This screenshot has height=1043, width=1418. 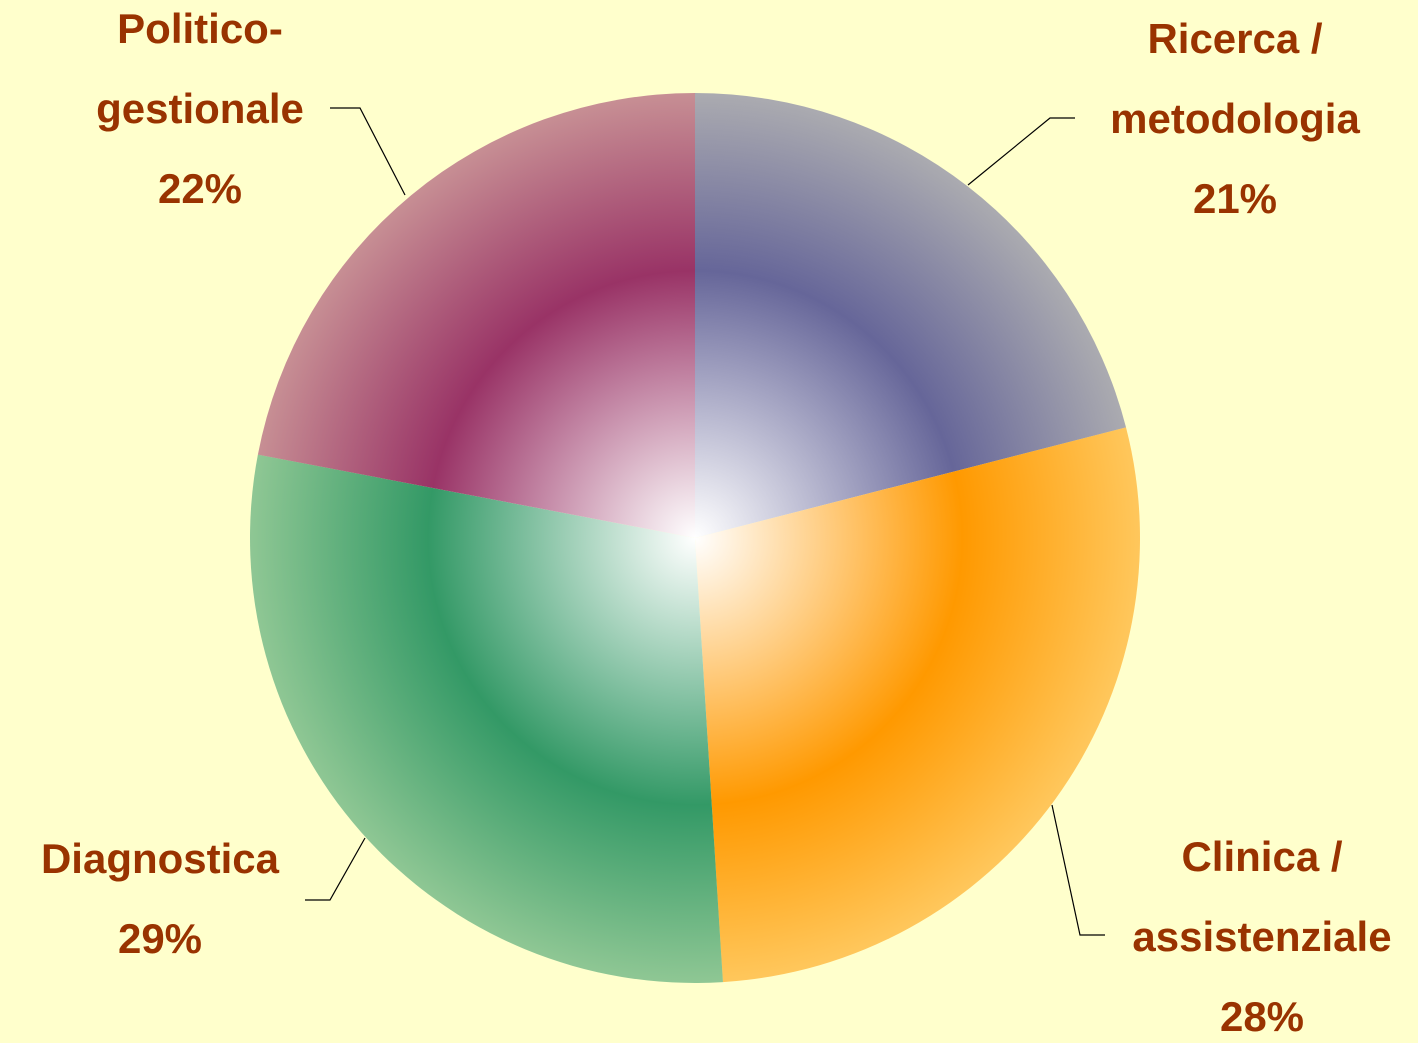 I want to click on slice-label: metodologia, so click(x=1235, y=118).